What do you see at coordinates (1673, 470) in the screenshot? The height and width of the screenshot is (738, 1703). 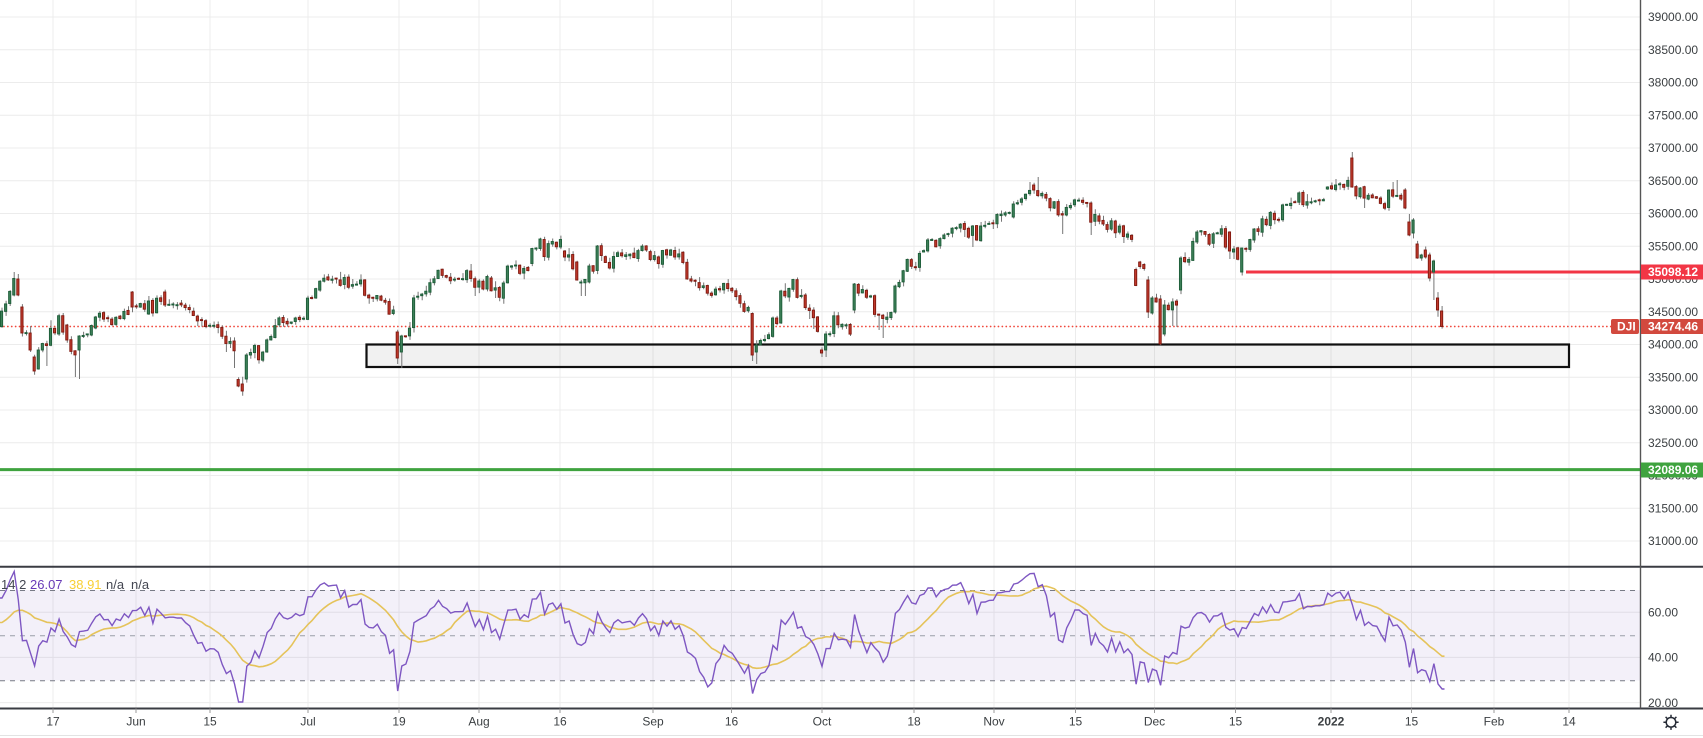 I see `svg-text: 32089.06` at bounding box center [1673, 470].